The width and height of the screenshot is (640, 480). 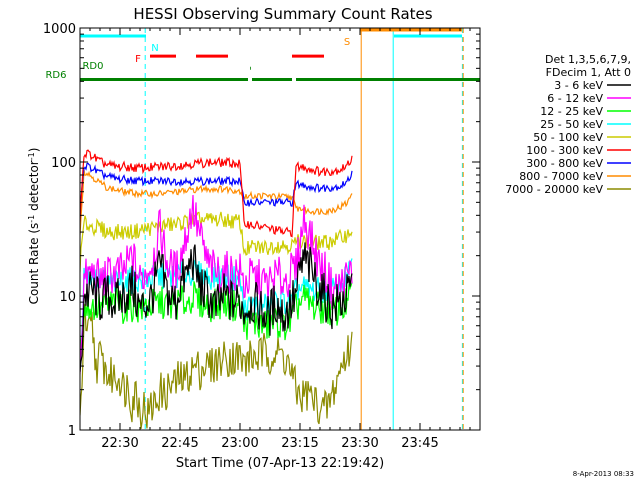 I want to click on series-line-3-6-kev, so click(x=216, y=307).